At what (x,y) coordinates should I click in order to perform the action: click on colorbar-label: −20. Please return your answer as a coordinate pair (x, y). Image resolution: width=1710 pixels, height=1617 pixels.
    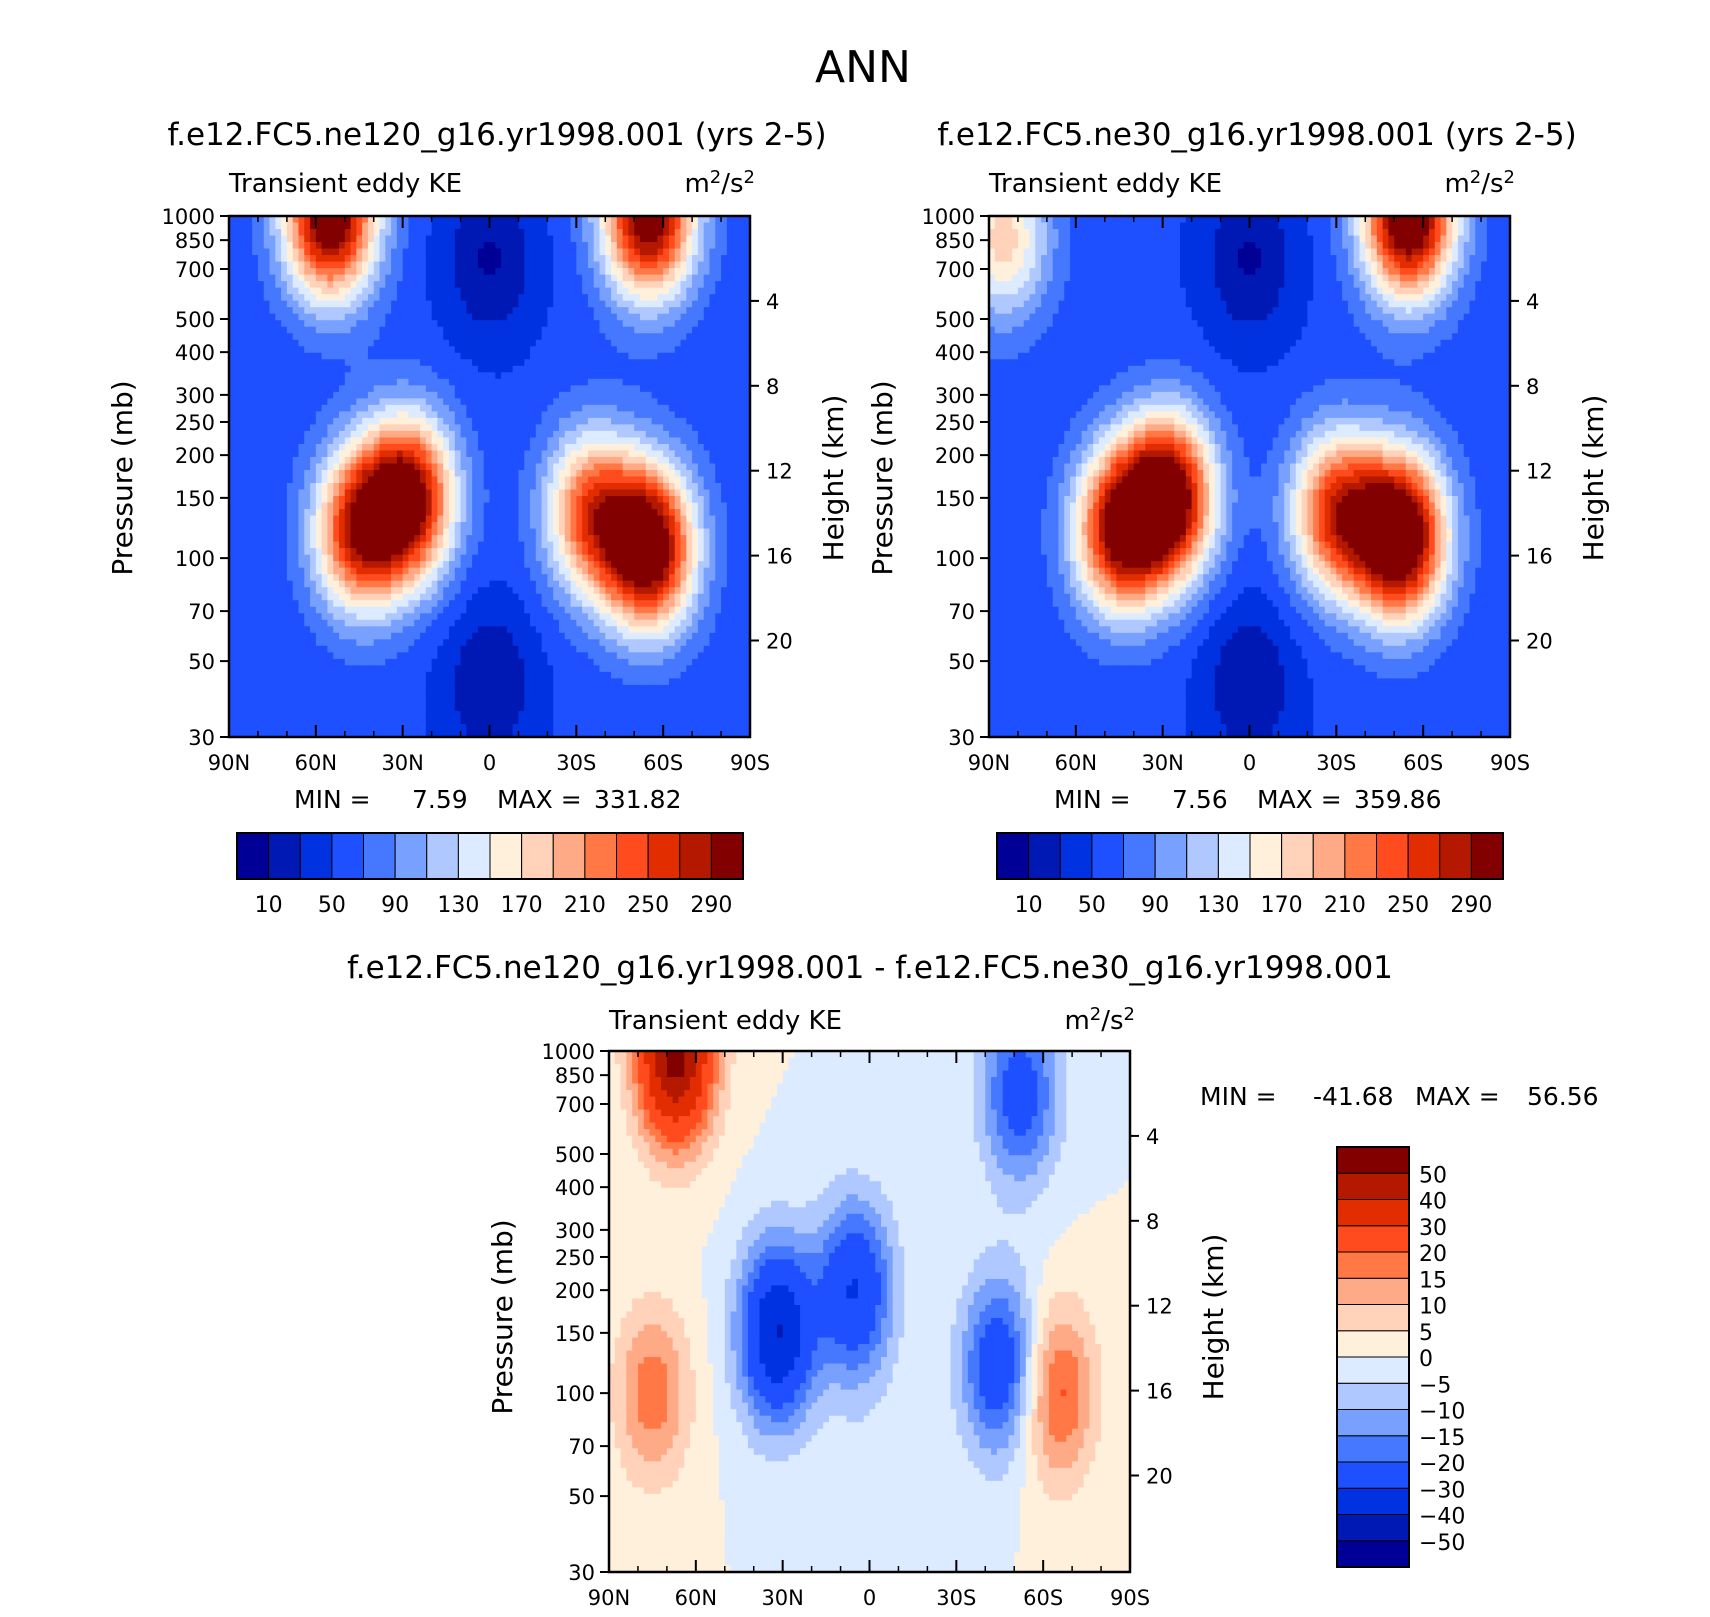
    Looking at the image, I should click on (1442, 1464).